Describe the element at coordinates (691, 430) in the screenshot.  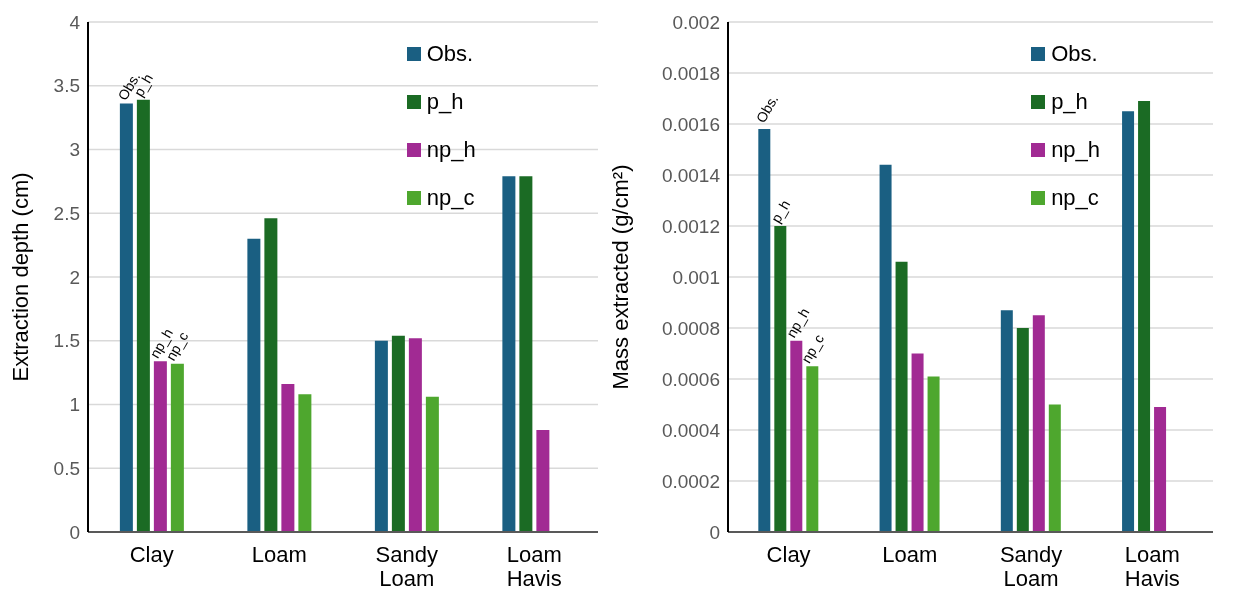
I see `y-tick-label: 0.0004` at that location.